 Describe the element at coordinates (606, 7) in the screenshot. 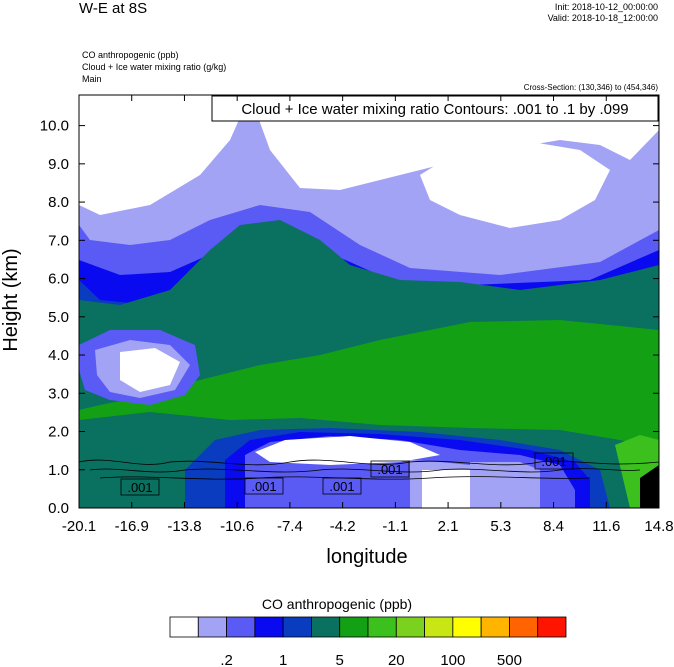

I see `init-time: Init: 2018-10-12_00:00:00` at that location.